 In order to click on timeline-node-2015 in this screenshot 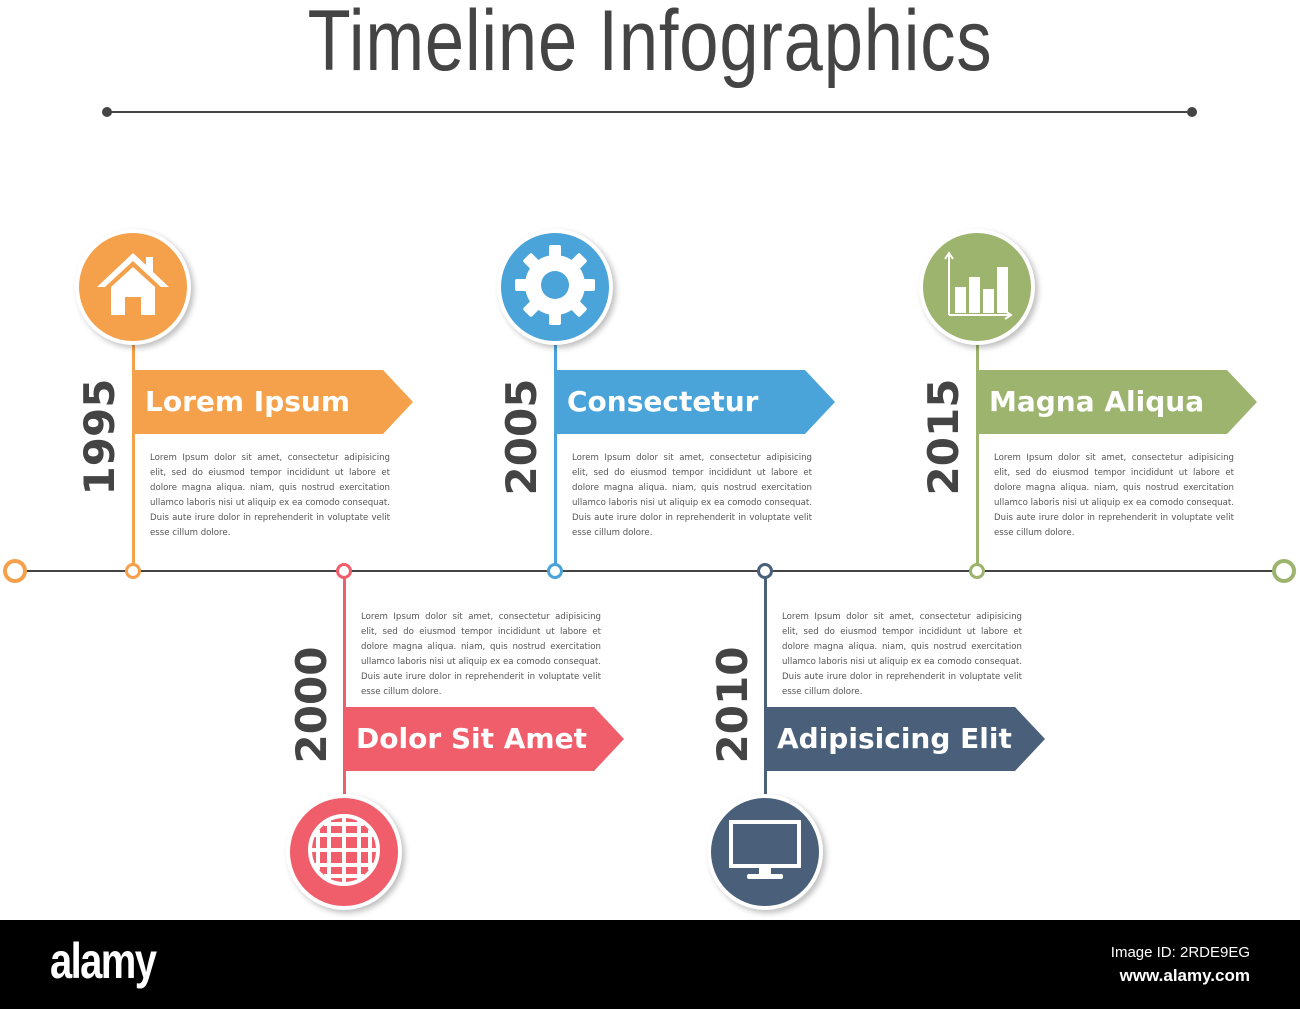, I will do `click(977, 571)`.